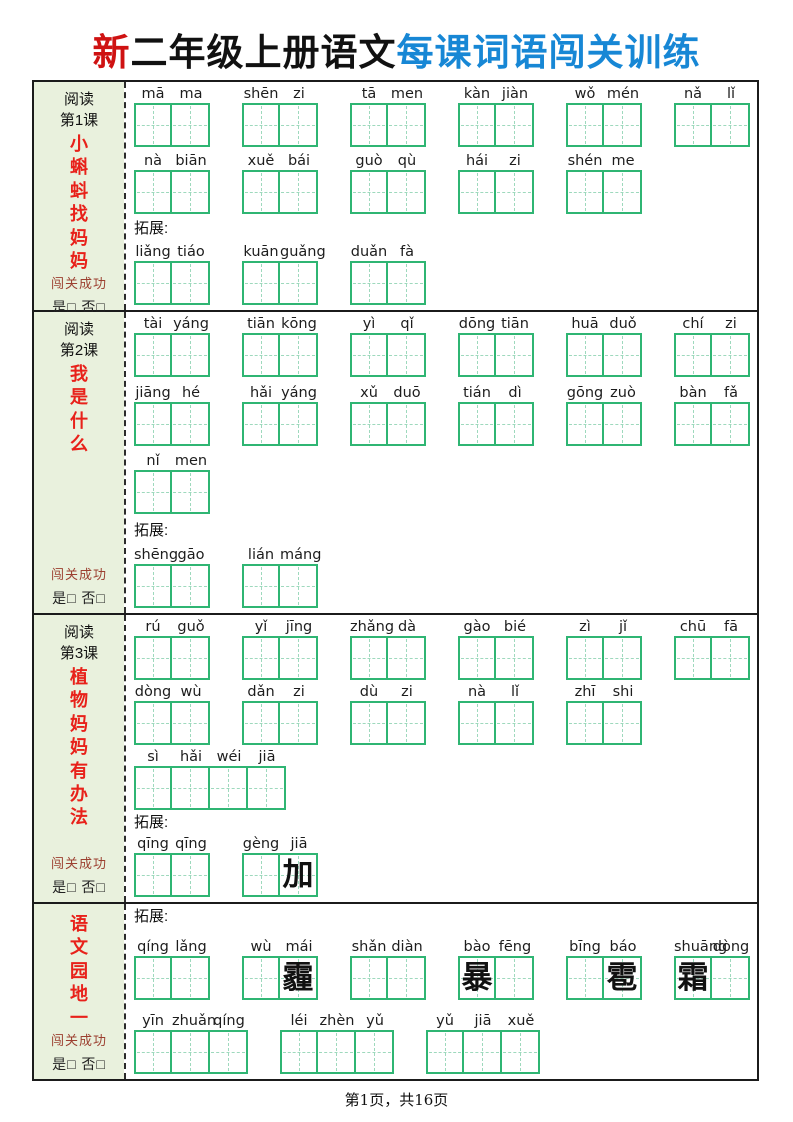 The image size is (793, 1122). What do you see at coordinates (79, 887) in the screenshot?
I see `yesno-checkboxes: 是□ 否□` at bounding box center [79, 887].